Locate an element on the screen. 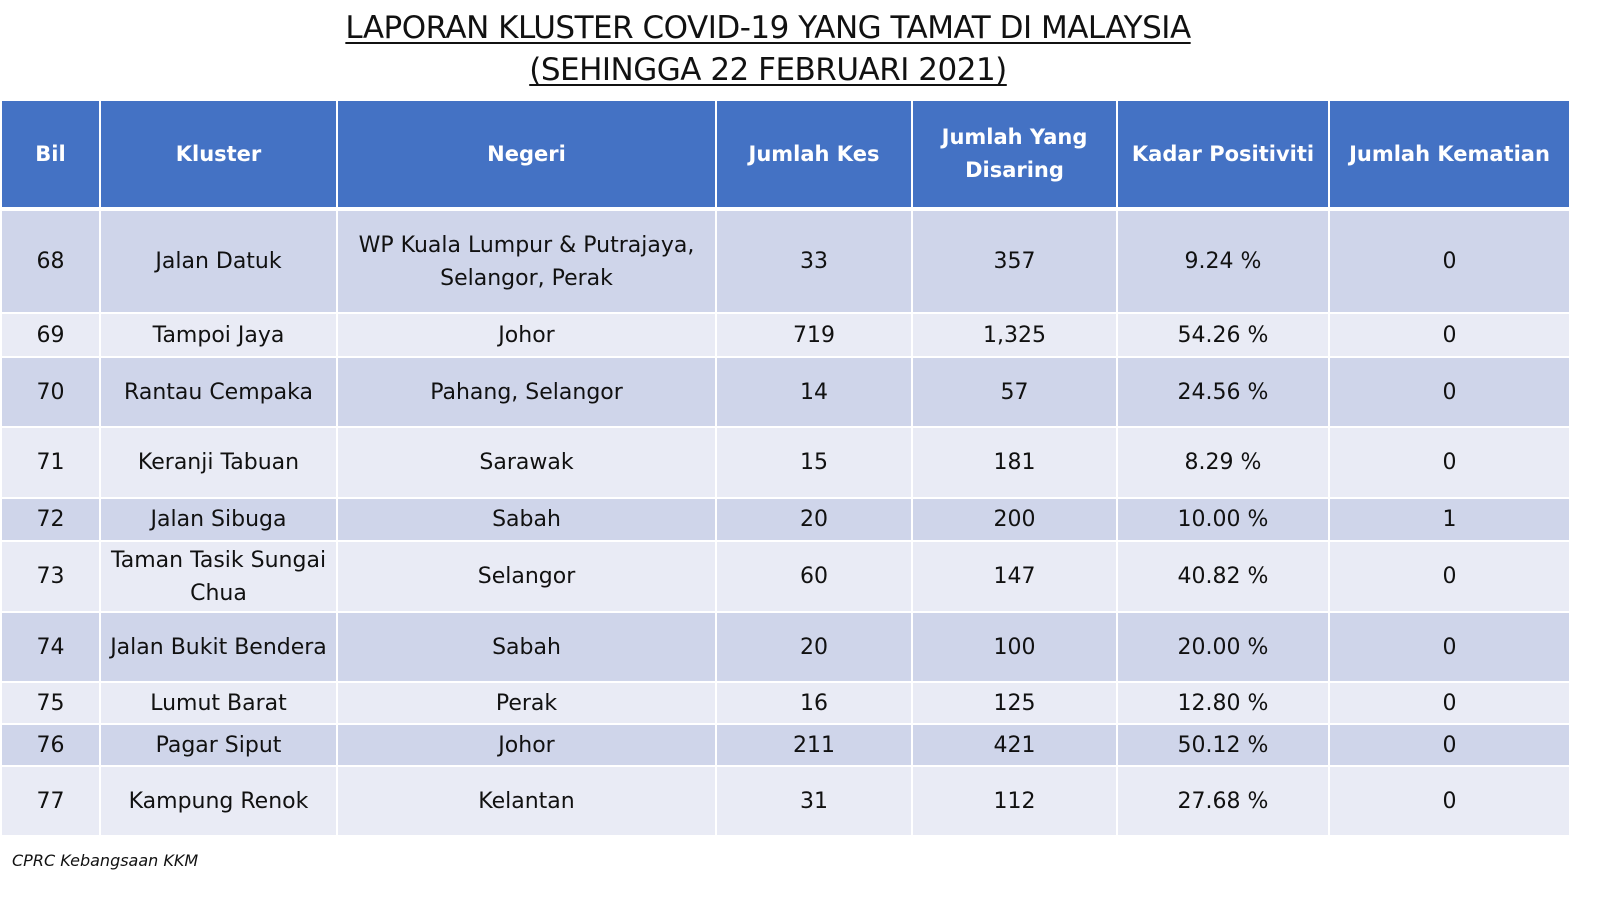 The height and width of the screenshot is (900, 1600). table-cell: Taman Tasik Sungai Chua is located at coordinates (218, 576).